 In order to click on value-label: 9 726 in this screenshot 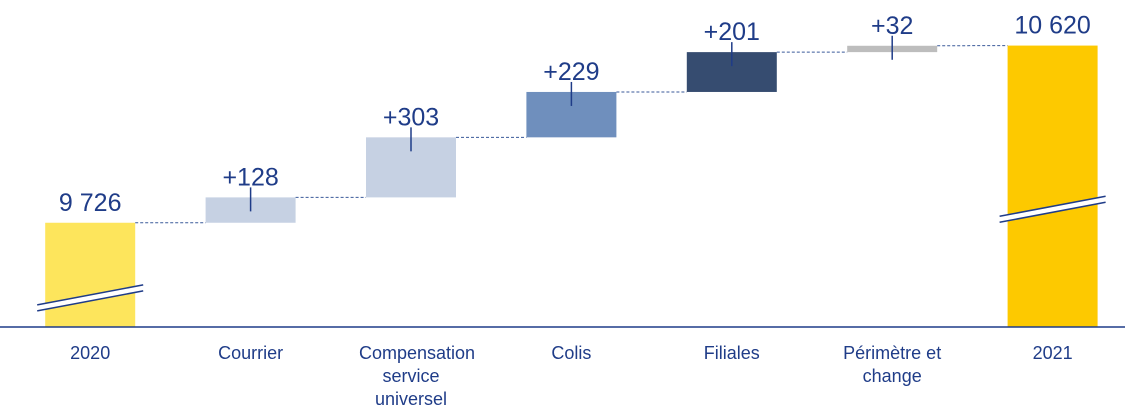, I will do `click(90, 203)`.